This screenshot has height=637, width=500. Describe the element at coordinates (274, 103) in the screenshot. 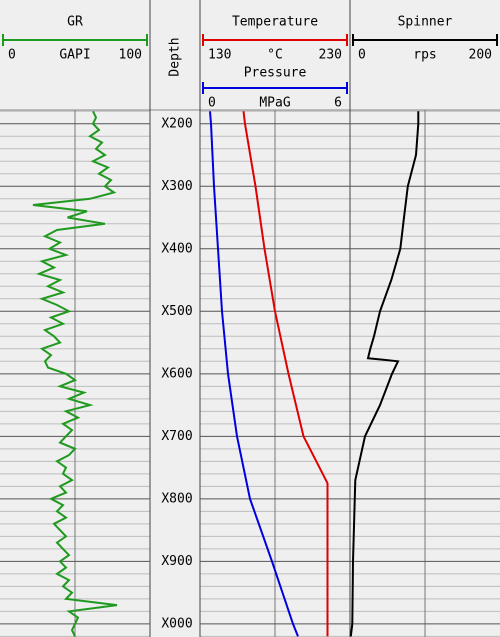

I see `scale-unit: MPaG` at that location.